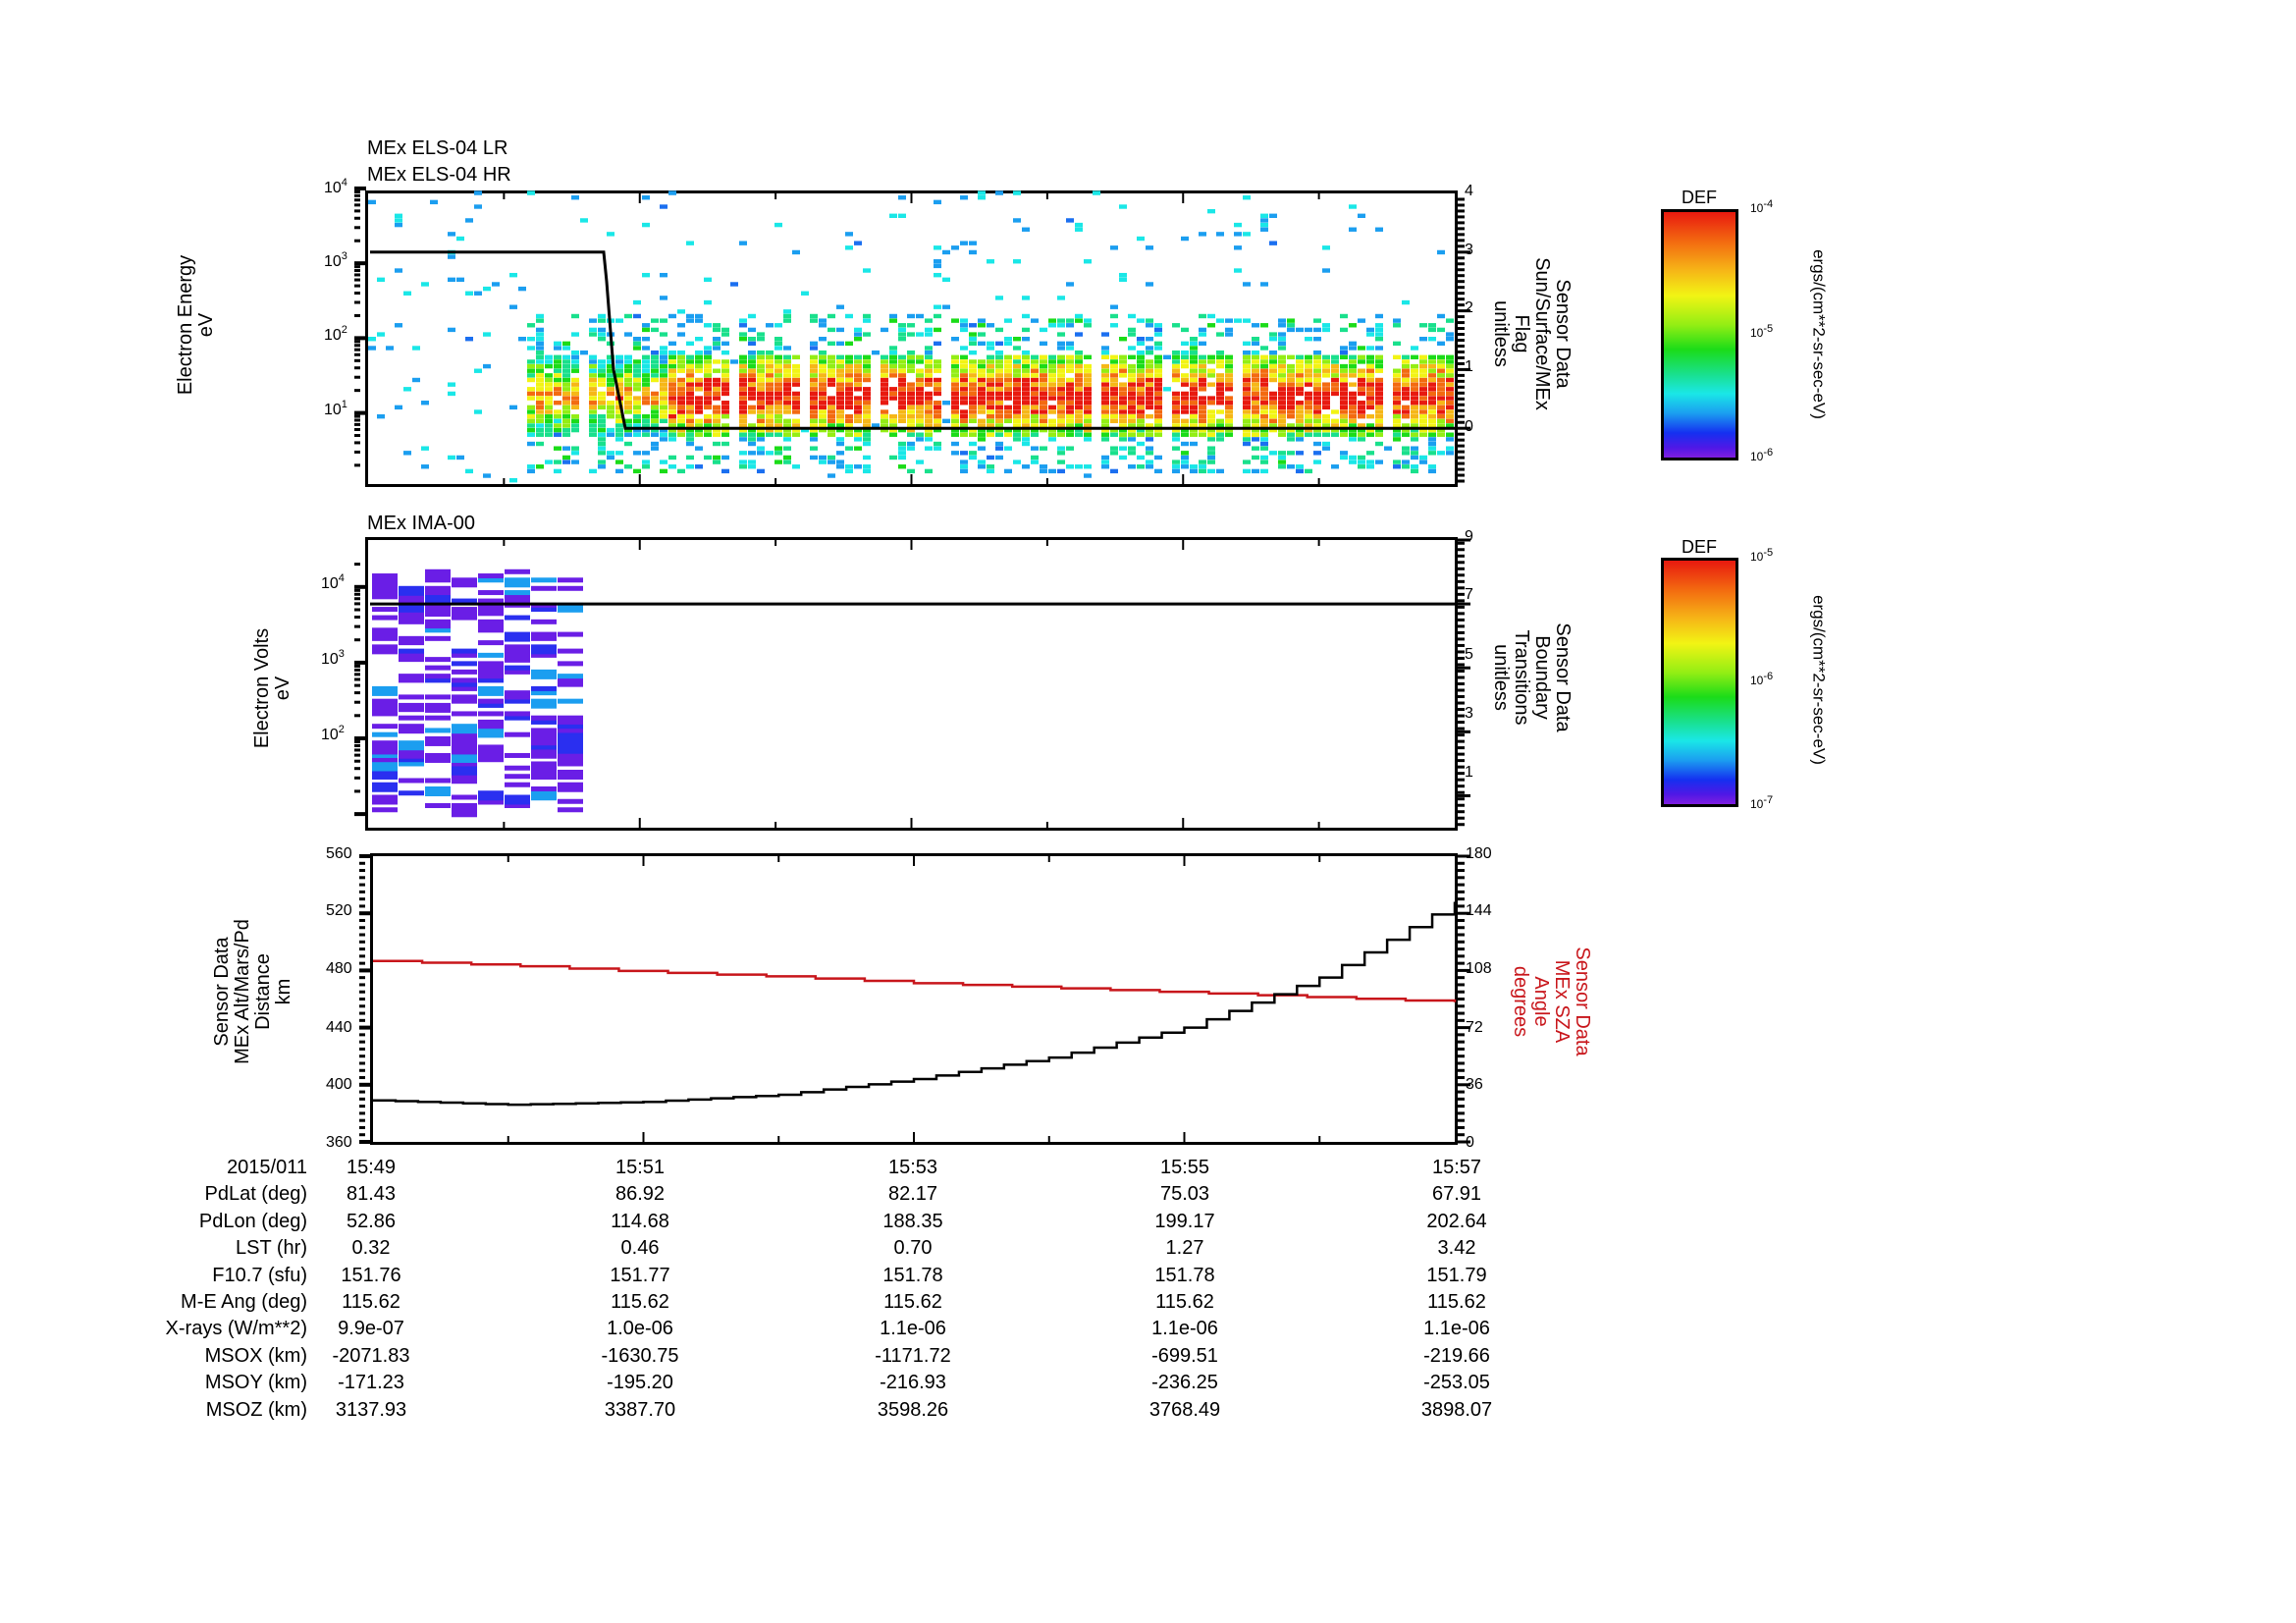  I want to click on orbit-y2label: Sensor Data MEx SZA Angle degrees, so click(1552, 1001).